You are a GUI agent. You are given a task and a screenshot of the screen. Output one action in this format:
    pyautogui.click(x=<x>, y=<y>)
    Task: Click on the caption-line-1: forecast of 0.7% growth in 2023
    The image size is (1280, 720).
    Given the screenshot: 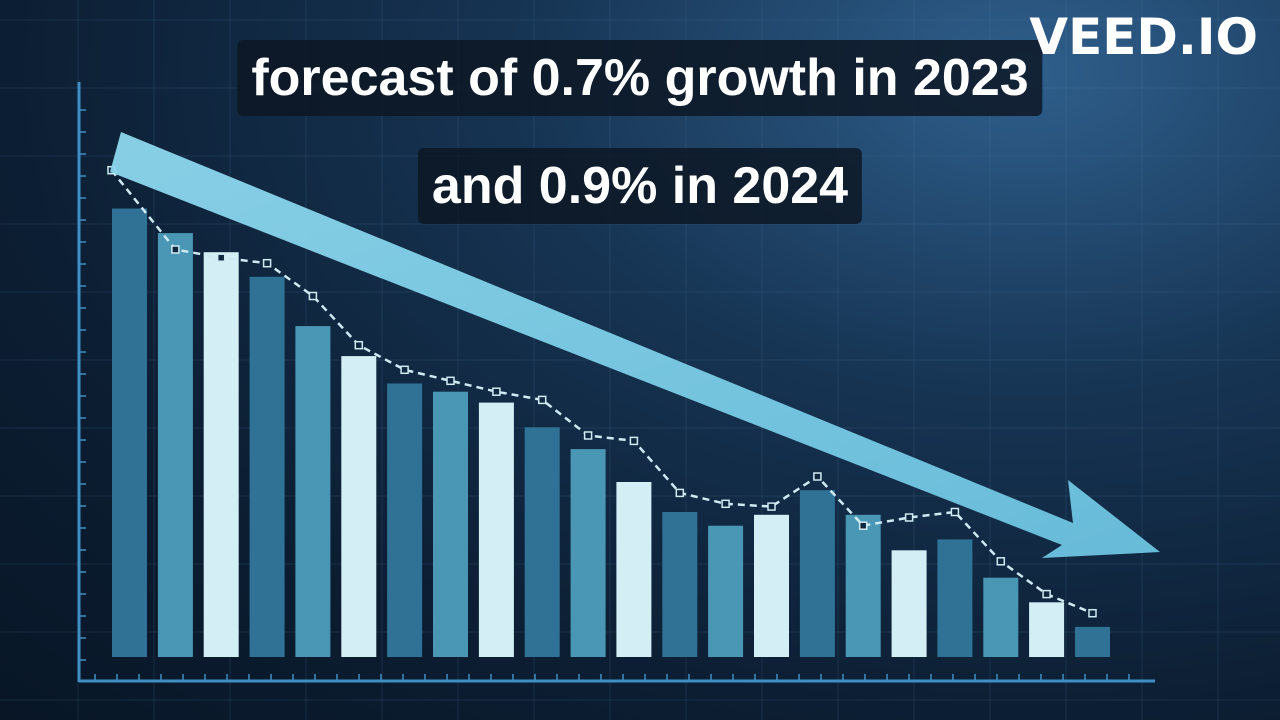 What is the action you would take?
    pyautogui.click(x=640, y=78)
    